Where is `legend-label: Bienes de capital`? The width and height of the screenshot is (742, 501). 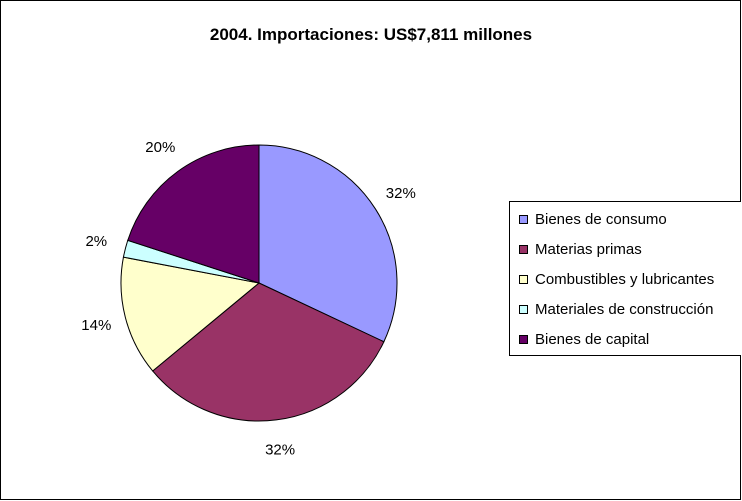
legend-label: Bienes de capital is located at coordinates (592, 339).